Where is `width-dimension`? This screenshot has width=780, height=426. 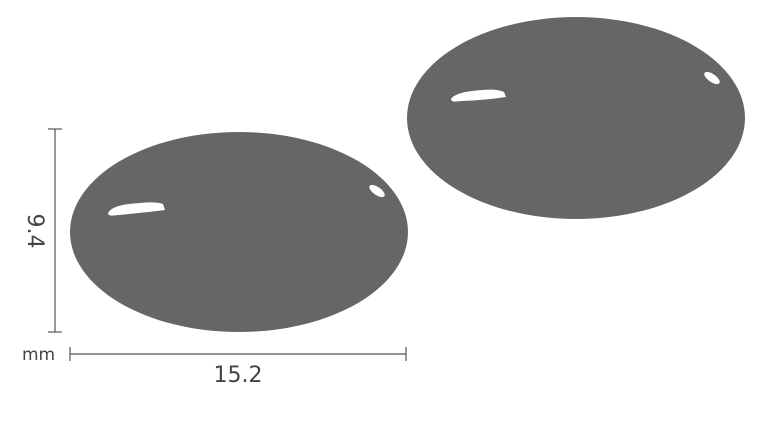 width-dimension is located at coordinates (238, 354).